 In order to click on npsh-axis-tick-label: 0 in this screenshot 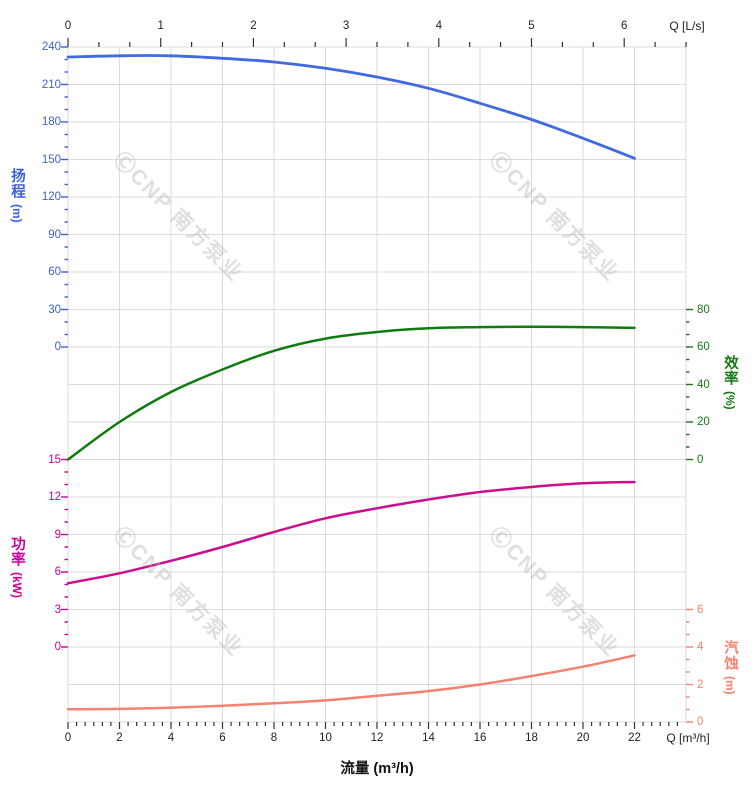, I will do `click(700, 722)`.